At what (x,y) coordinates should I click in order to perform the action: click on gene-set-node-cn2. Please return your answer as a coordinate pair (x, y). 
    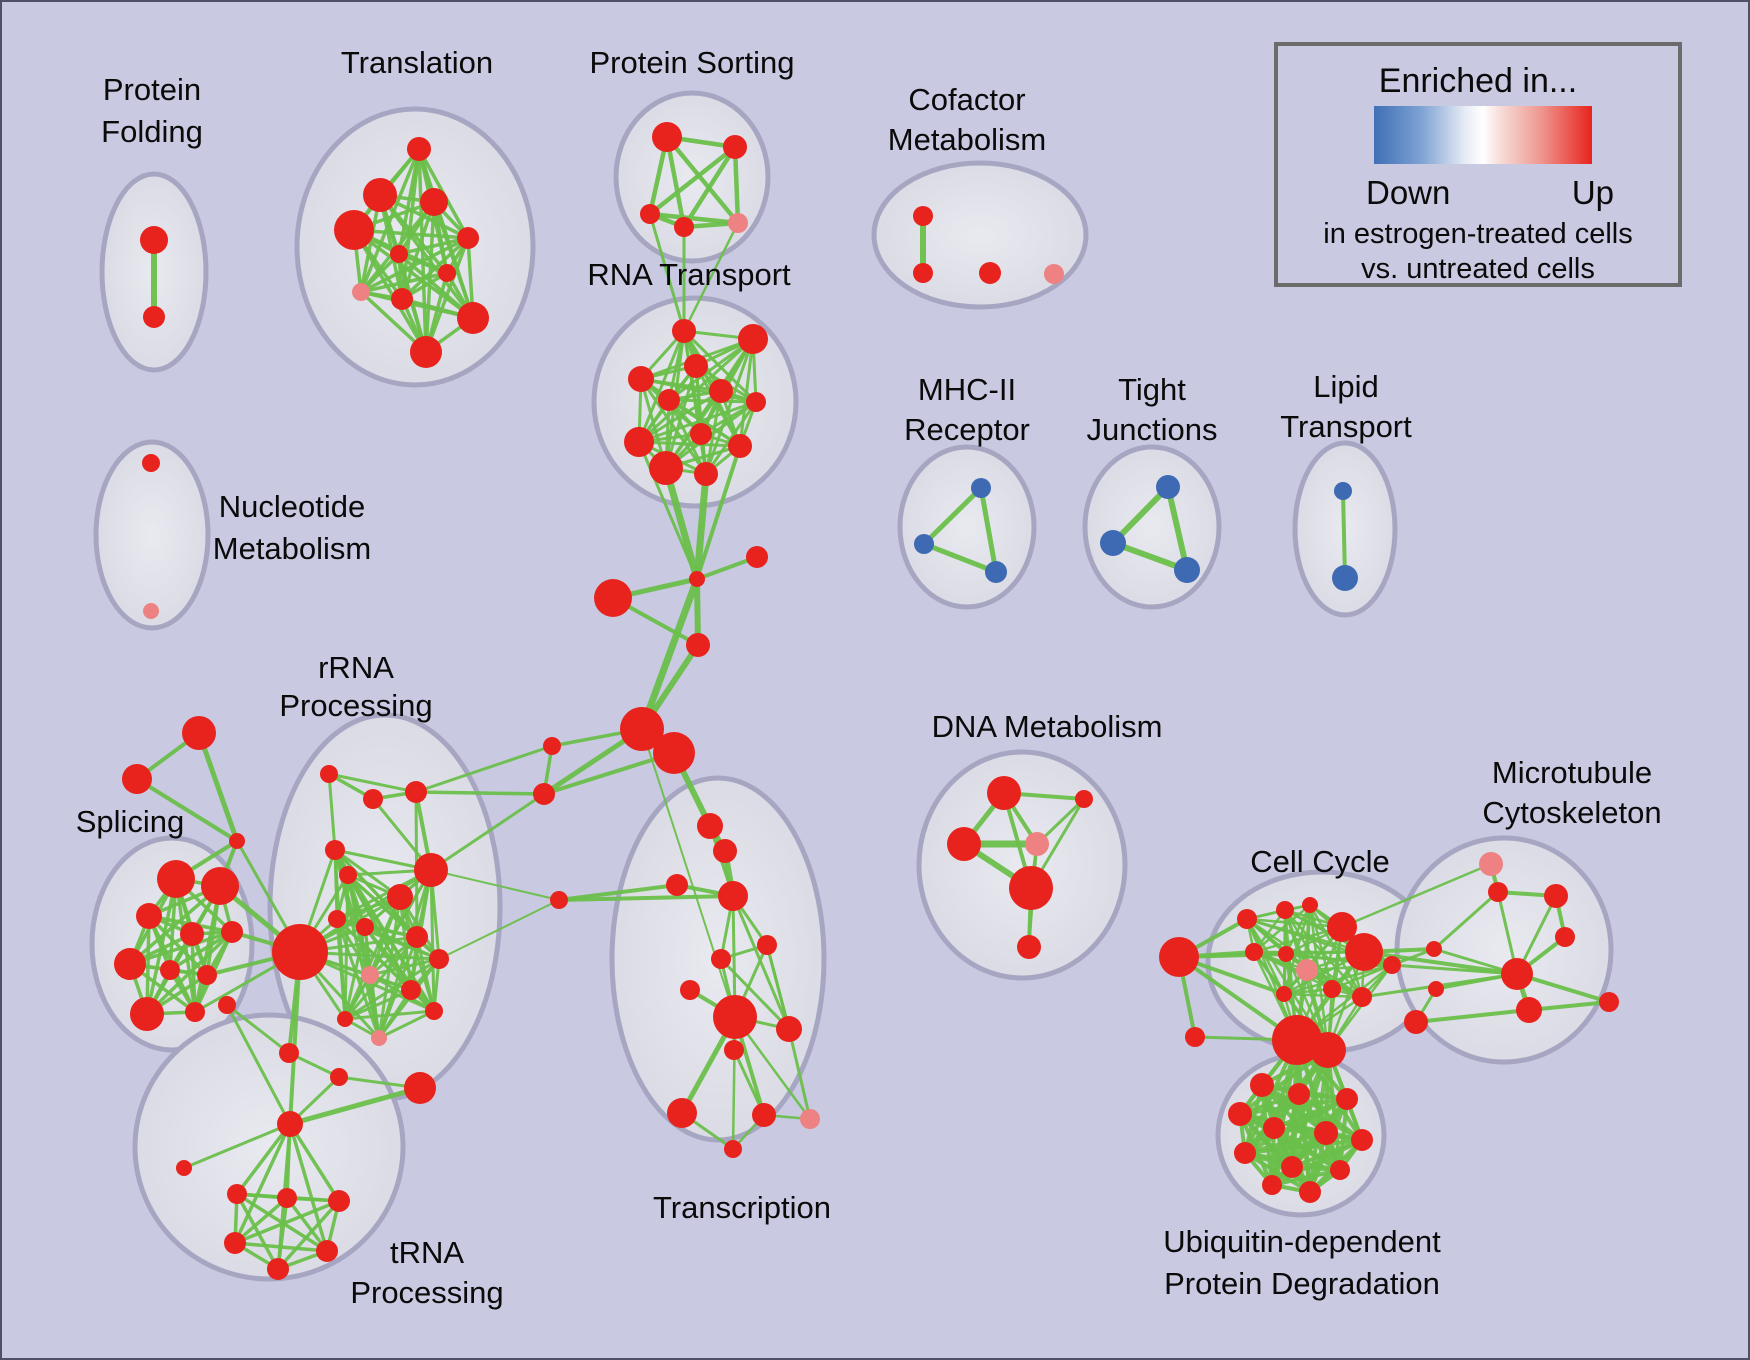
    Looking at the image, I should click on (697, 579).